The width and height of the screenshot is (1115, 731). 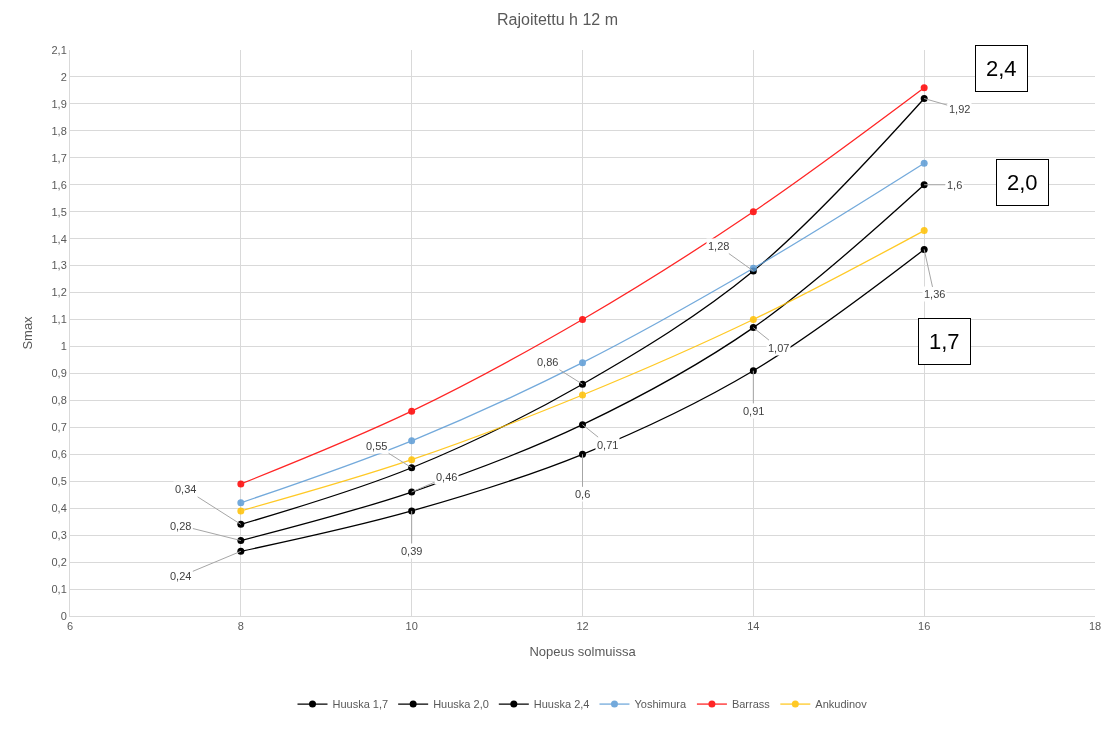 What do you see at coordinates (59, 103) in the screenshot?
I see `y-tick-label: 1,9` at bounding box center [59, 103].